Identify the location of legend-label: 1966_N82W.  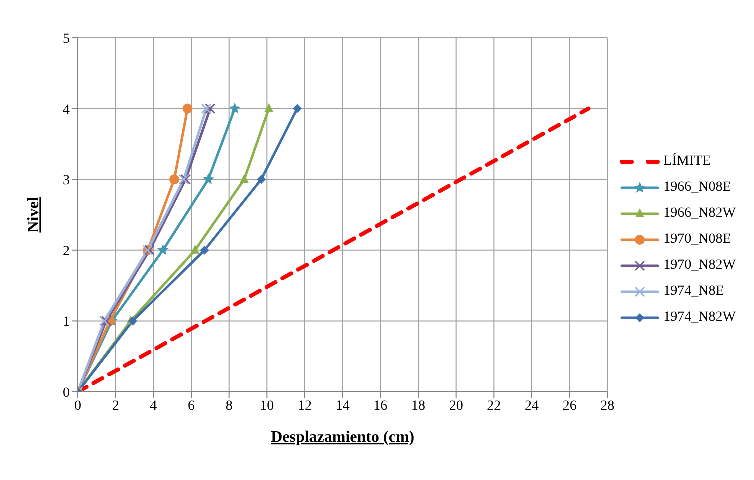
(700, 214).